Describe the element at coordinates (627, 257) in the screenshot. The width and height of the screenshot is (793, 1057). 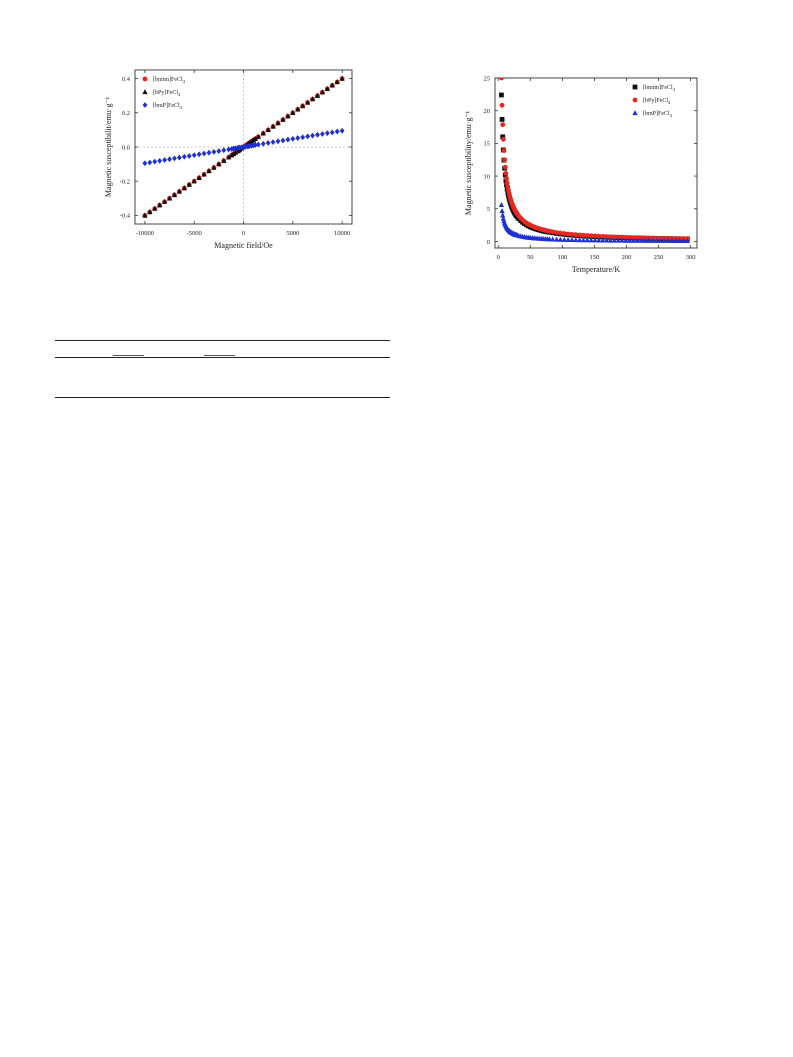
I see `x-tick-label: 200` at that location.